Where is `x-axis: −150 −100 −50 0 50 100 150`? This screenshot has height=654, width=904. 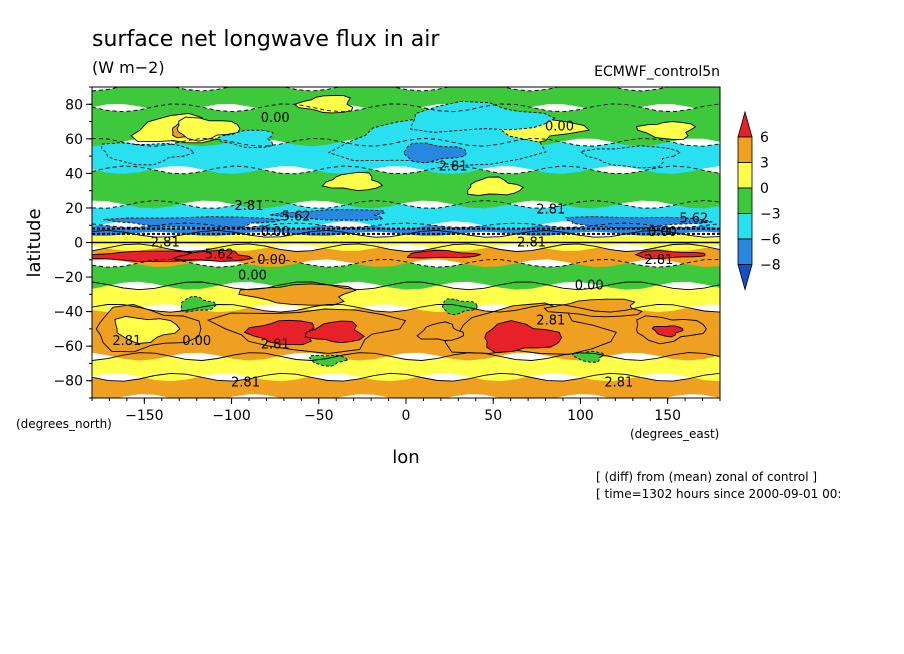
x-axis: −150 −100 −50 0 50 100 150 is located at coordinates (406, 411).